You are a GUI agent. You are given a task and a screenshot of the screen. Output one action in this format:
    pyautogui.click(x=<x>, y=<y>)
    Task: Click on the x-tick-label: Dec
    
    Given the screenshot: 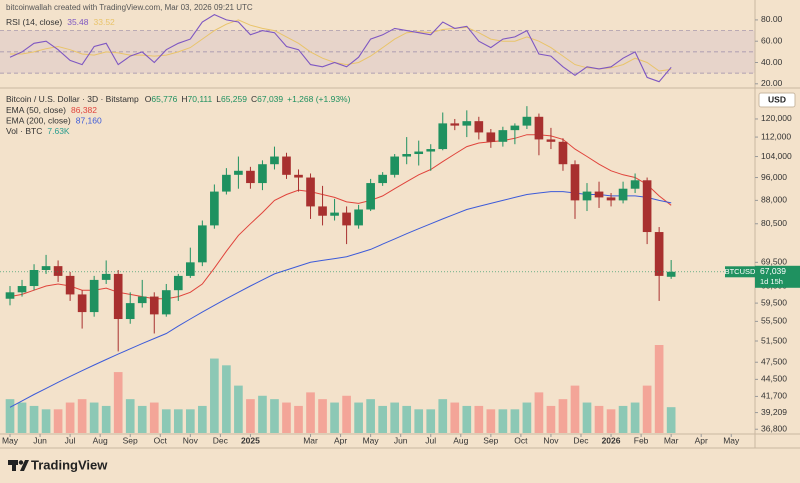 What is the action you would take?
    pyautogui.click(x=221, y=440)
    